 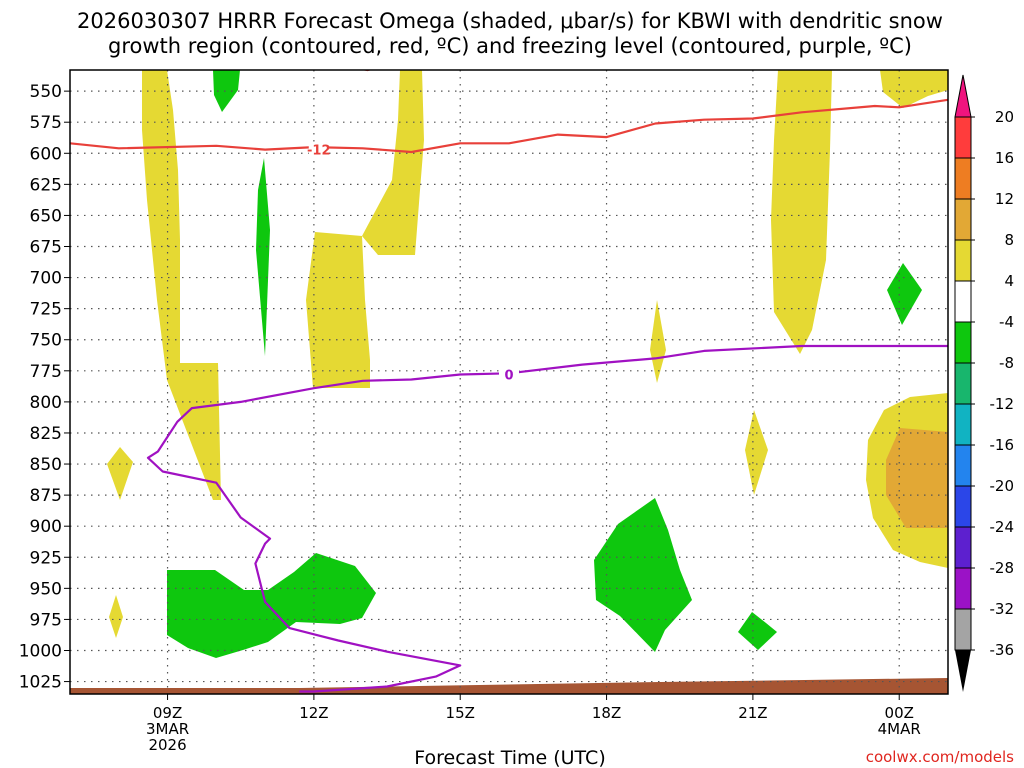 I want to click on x-tick-label-21Z-0: 21Z, so click(x=752, y=713).